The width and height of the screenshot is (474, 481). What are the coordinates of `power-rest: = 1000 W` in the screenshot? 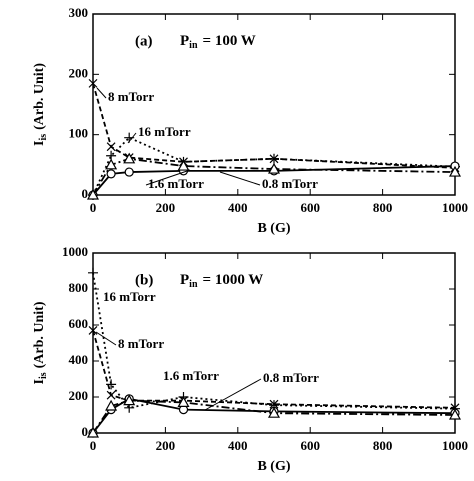 It's located at (233, 280).